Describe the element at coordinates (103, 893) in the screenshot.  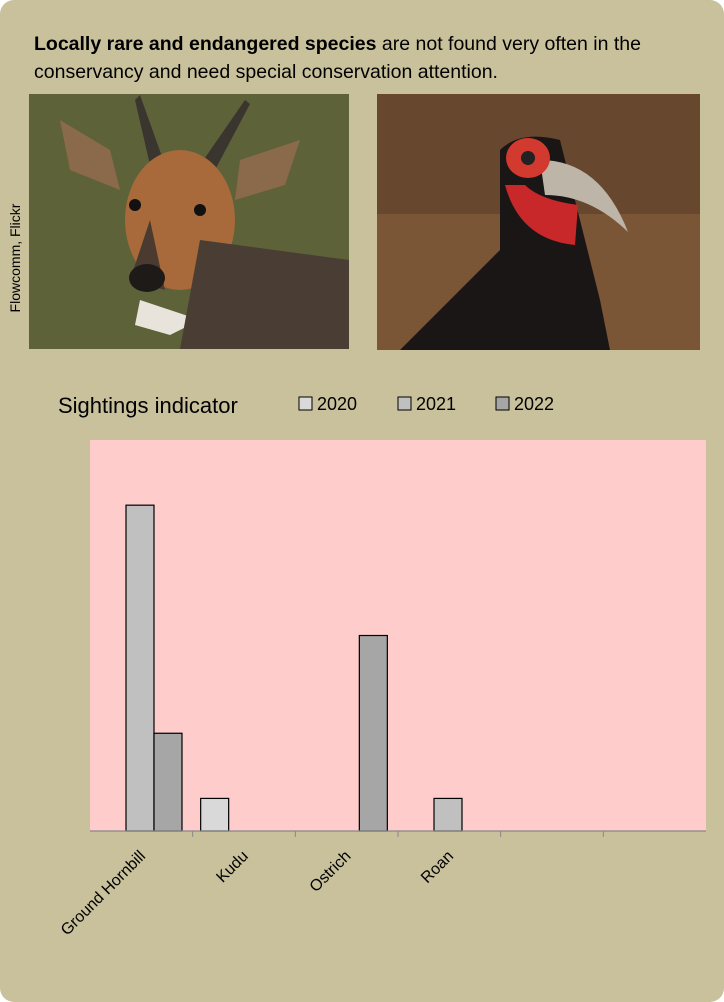
I see `x-tick-label: Ground Hornbill` at that location.